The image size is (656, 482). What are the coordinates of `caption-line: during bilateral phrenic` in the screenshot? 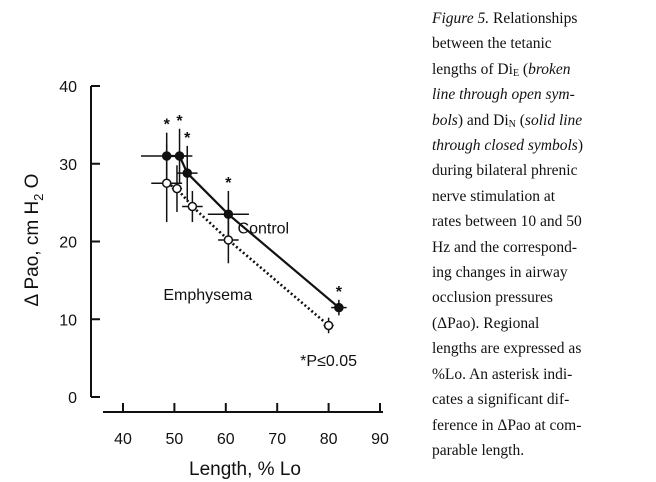 It's located at (543, 170).